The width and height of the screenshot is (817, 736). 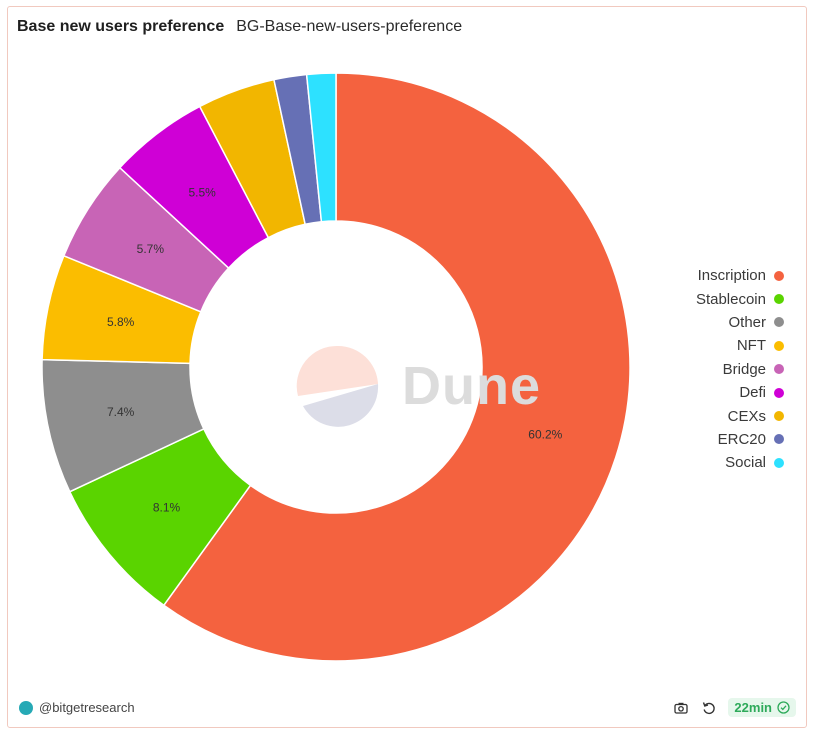 I want to click on author-credit: @bitgetresearch, so click(x=77, y=707).